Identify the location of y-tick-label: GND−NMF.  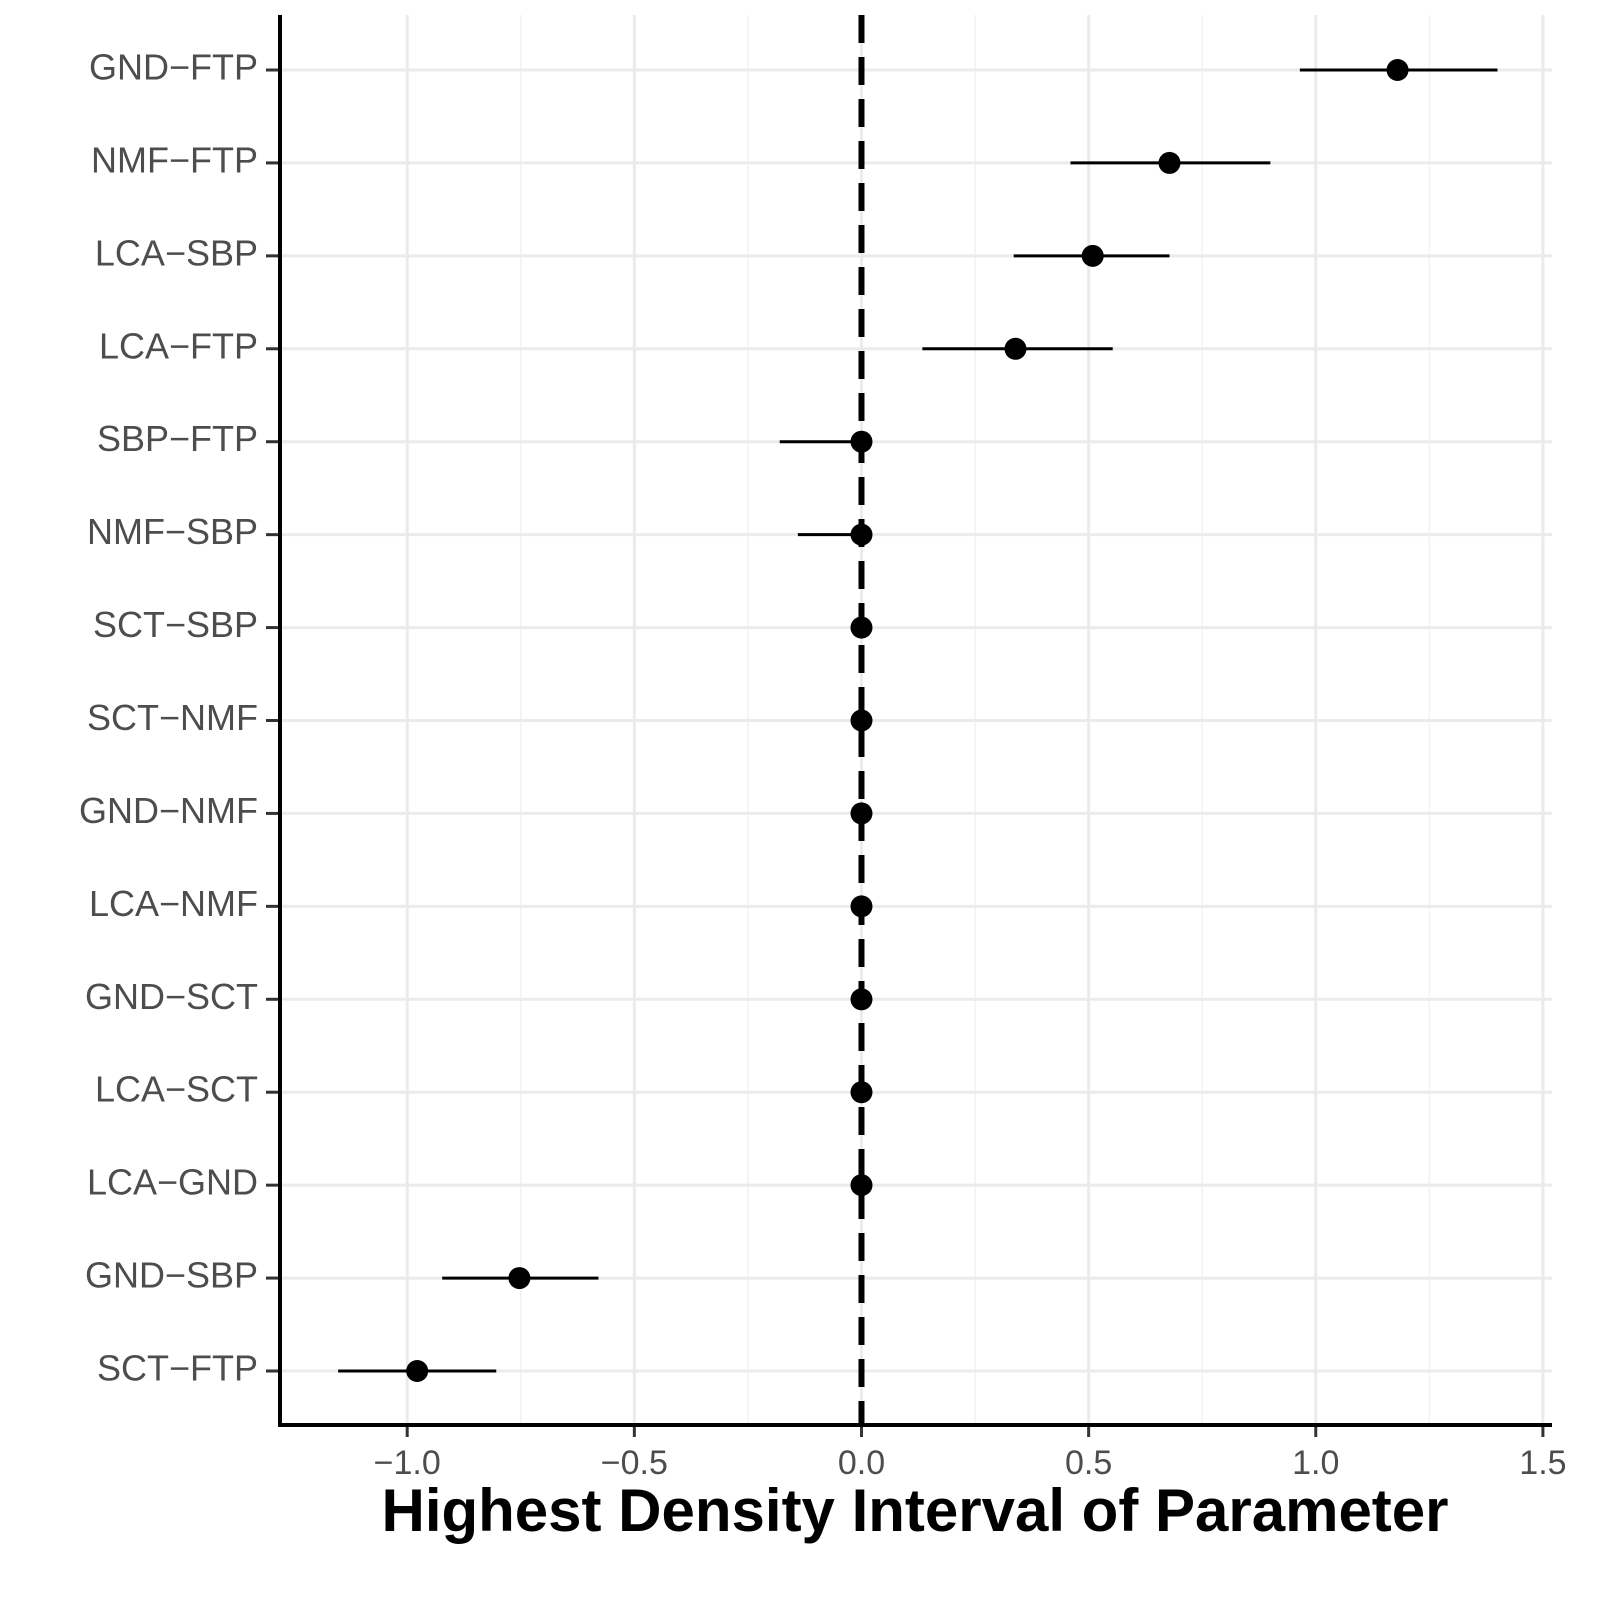
(168, 810).